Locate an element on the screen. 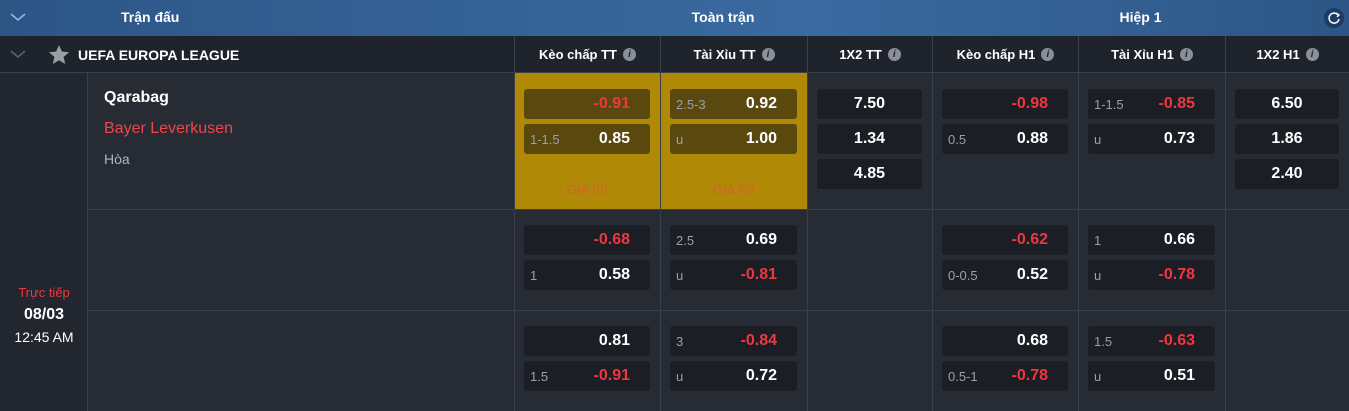 The image size is (1349, 411). odds-value: 4.85 is located at coordinates (869, 173).